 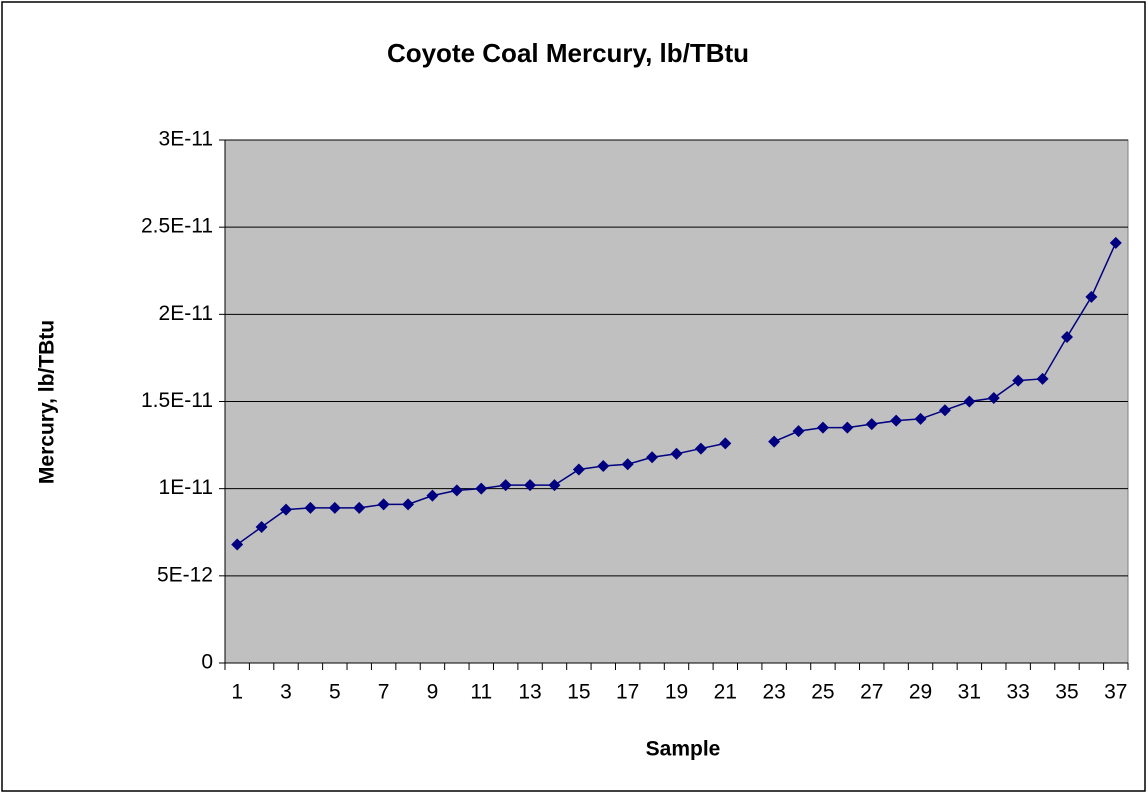 I want to click on y-tick-label: 3E-11, so click(x=186, y=139).